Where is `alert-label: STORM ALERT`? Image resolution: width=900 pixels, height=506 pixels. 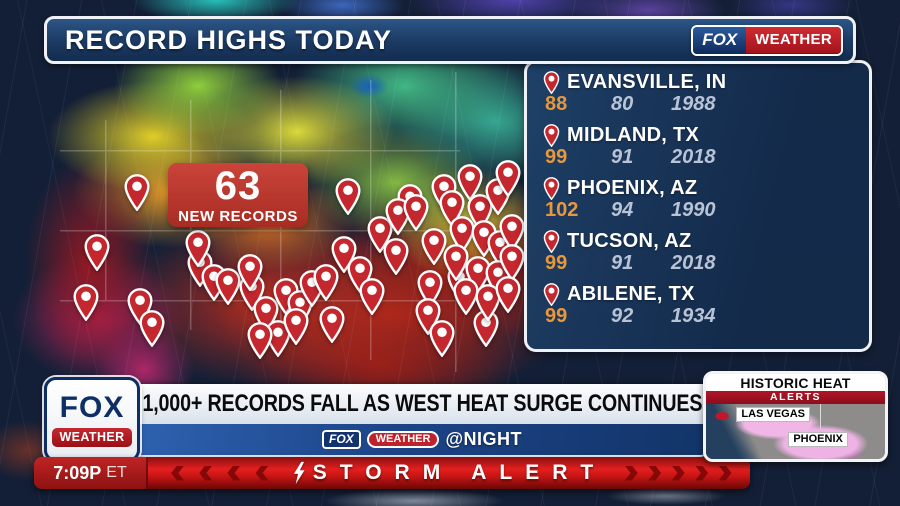
alert-label: STORM ALERT is located at coordinates (459, 472).